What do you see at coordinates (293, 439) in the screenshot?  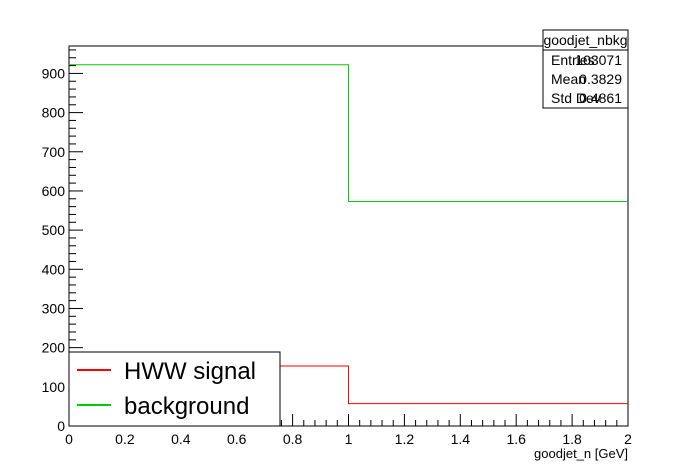 I see `x-tick-label: 0.8` at bounding box center [293, 439].